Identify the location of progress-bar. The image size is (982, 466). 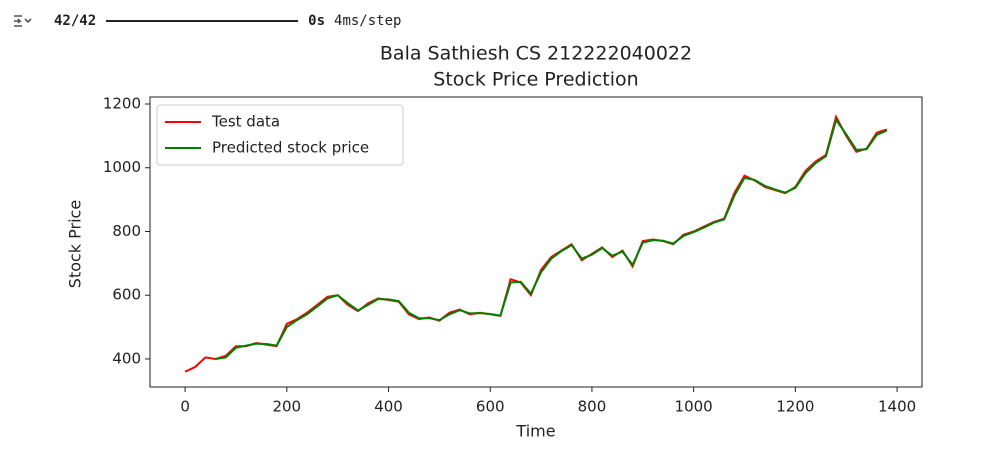
(202, 21).